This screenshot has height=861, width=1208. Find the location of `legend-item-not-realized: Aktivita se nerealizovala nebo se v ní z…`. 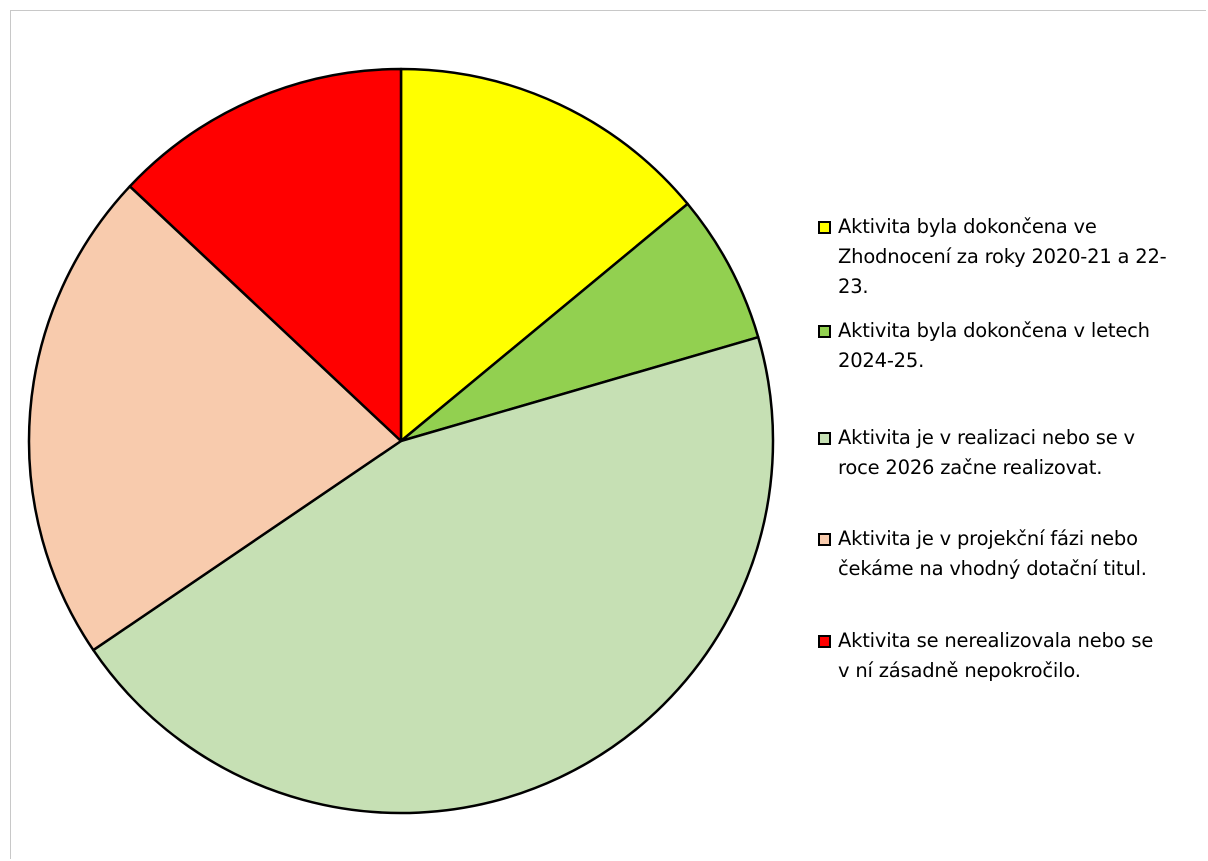

legend-item-not-realized: Aktivita se nerealizovala nebo se v ní z… is located at coordinates (985, 656).